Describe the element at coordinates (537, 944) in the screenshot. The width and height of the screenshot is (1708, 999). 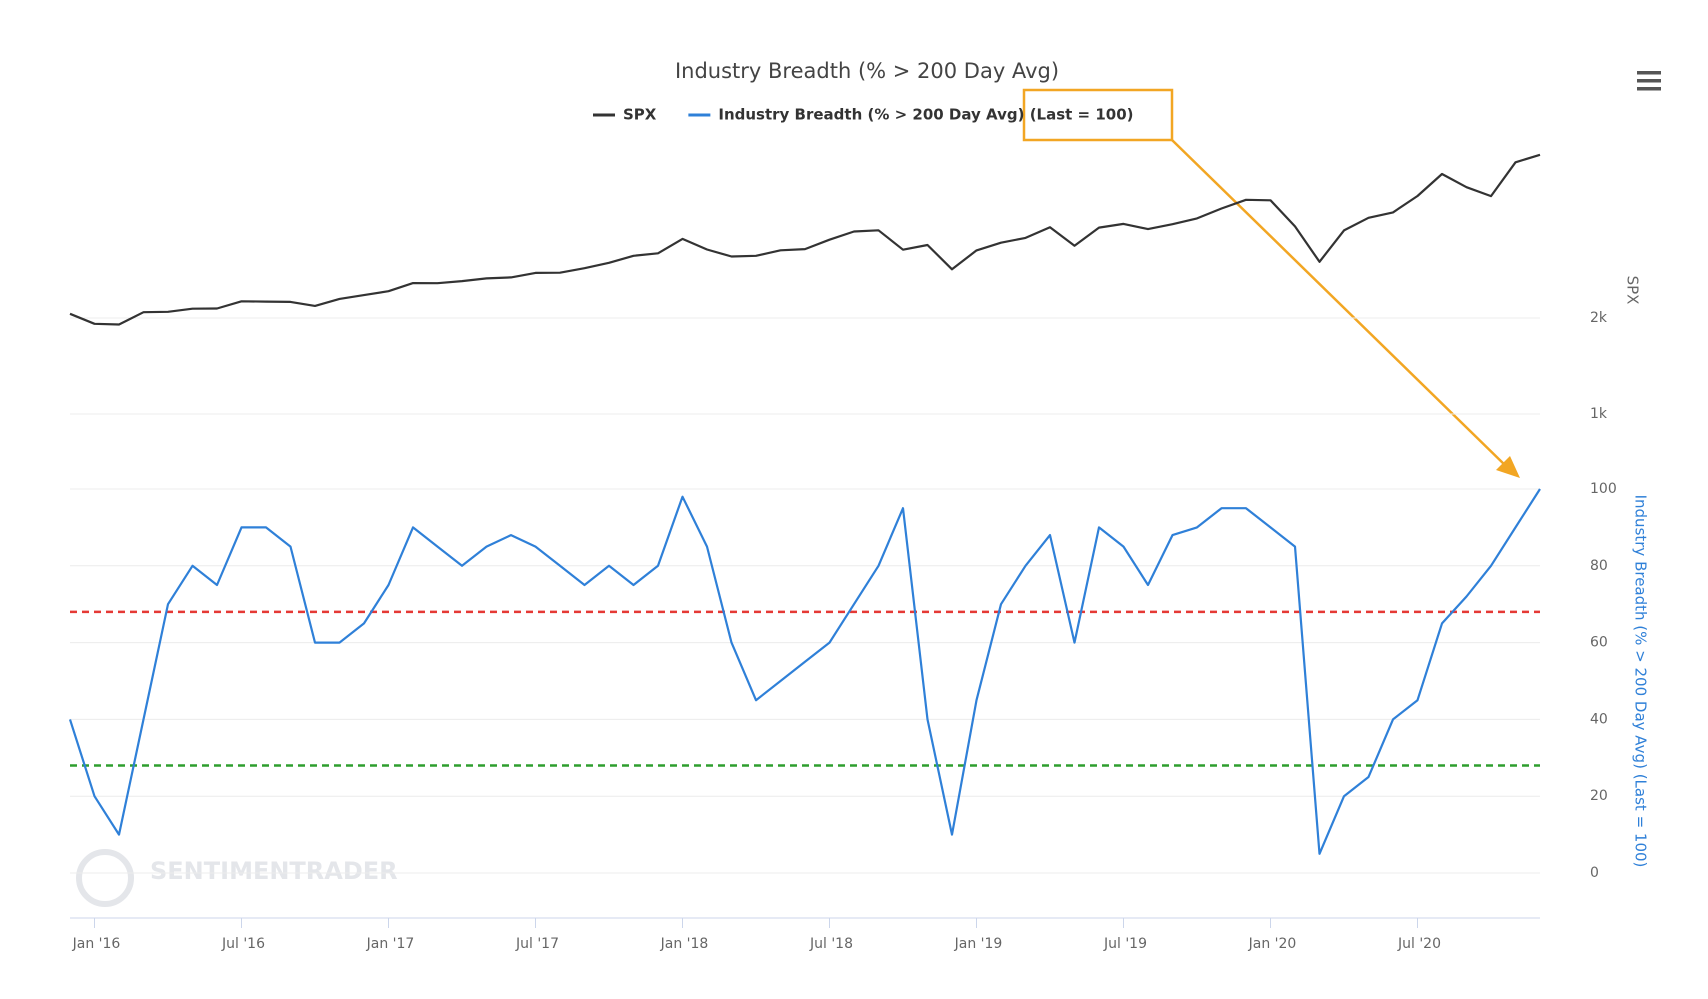
I see `x-tick-label: Jul '17` at that location.